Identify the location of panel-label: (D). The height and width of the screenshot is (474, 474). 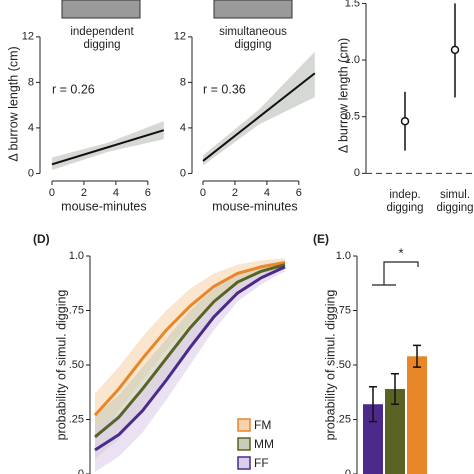
(41, 239).